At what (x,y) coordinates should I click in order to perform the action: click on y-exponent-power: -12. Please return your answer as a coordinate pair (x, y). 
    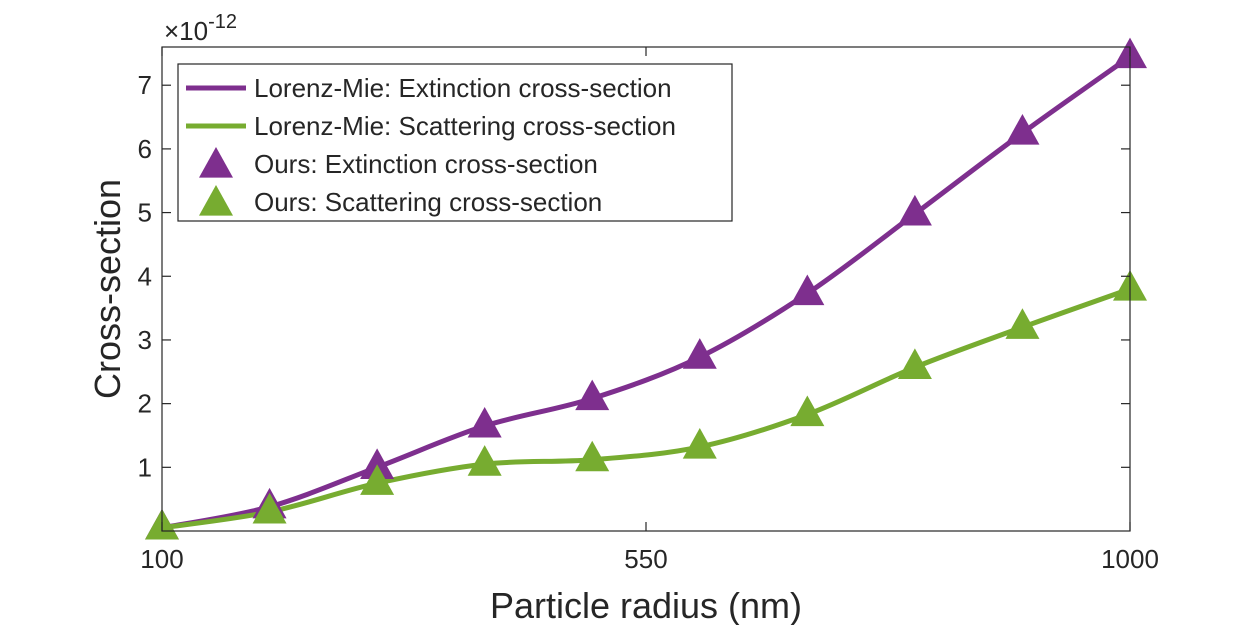
    Looking at the image, I should click on (222, 22).